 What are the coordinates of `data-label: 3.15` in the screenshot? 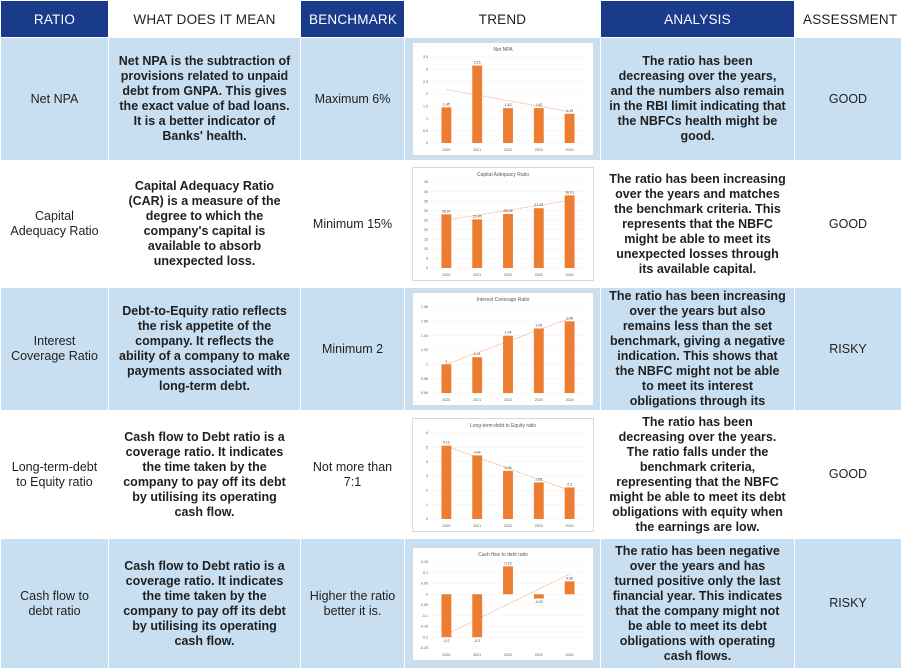 It's located at (476, 63).